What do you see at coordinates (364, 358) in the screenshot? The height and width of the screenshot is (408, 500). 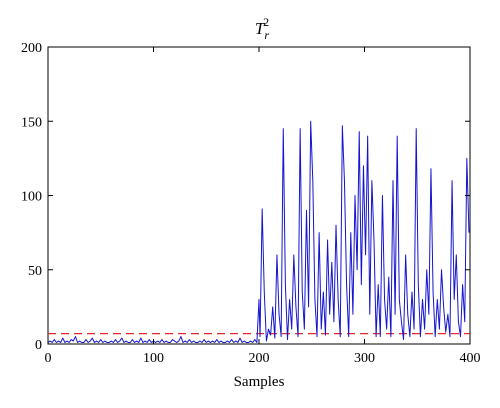 I see `x-tick-label: 300` at bounding box center [364, 358].